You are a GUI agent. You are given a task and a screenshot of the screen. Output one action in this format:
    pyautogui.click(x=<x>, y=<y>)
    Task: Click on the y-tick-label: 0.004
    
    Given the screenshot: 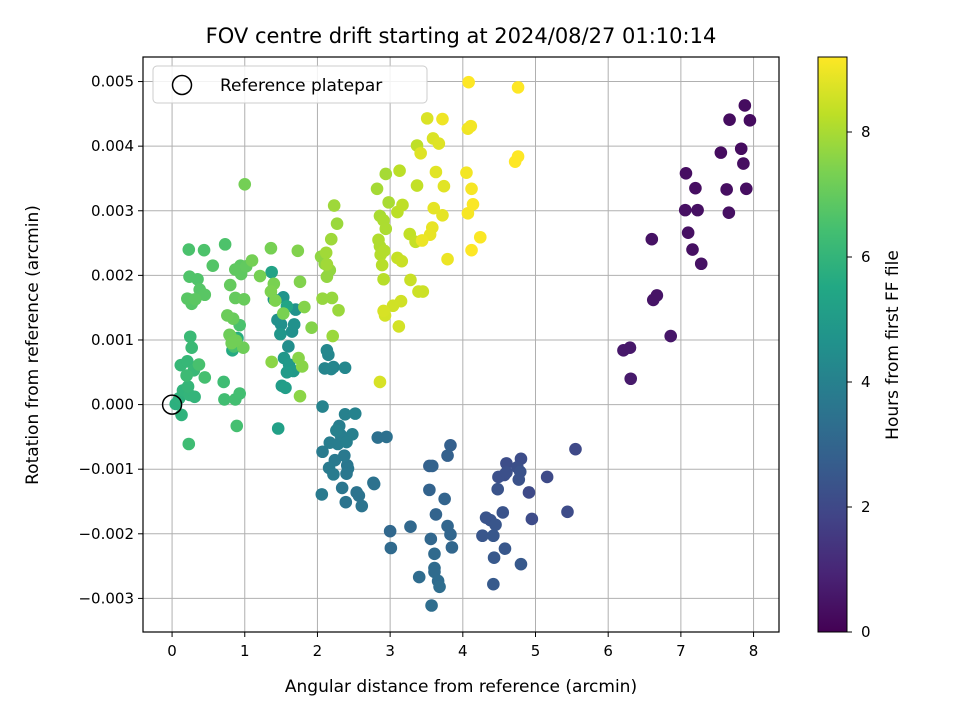 What is the action you would take?
    pyautogui.click(x=112, y=146)
    